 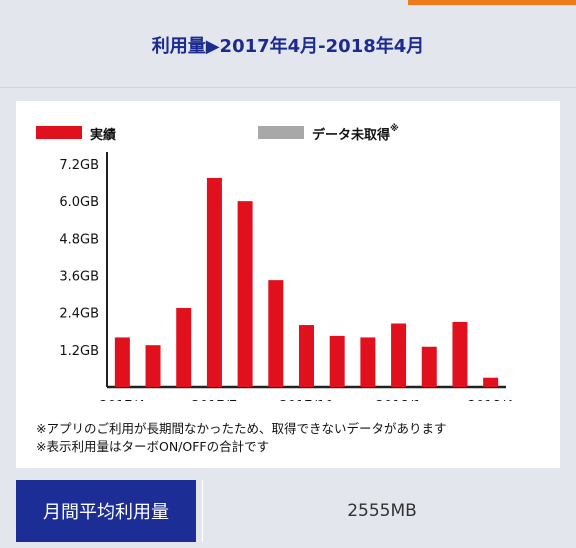 What do you see at coordinates (106, 511) in the screenshot?
I see `monthly-average-label: 月間平均利用量` at bounding box center [106, 511].